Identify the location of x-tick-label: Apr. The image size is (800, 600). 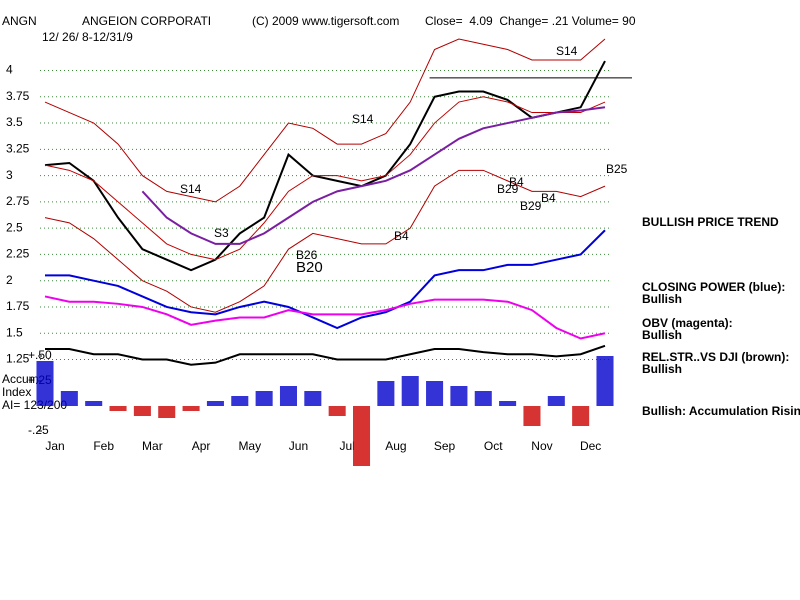
(201, 446).